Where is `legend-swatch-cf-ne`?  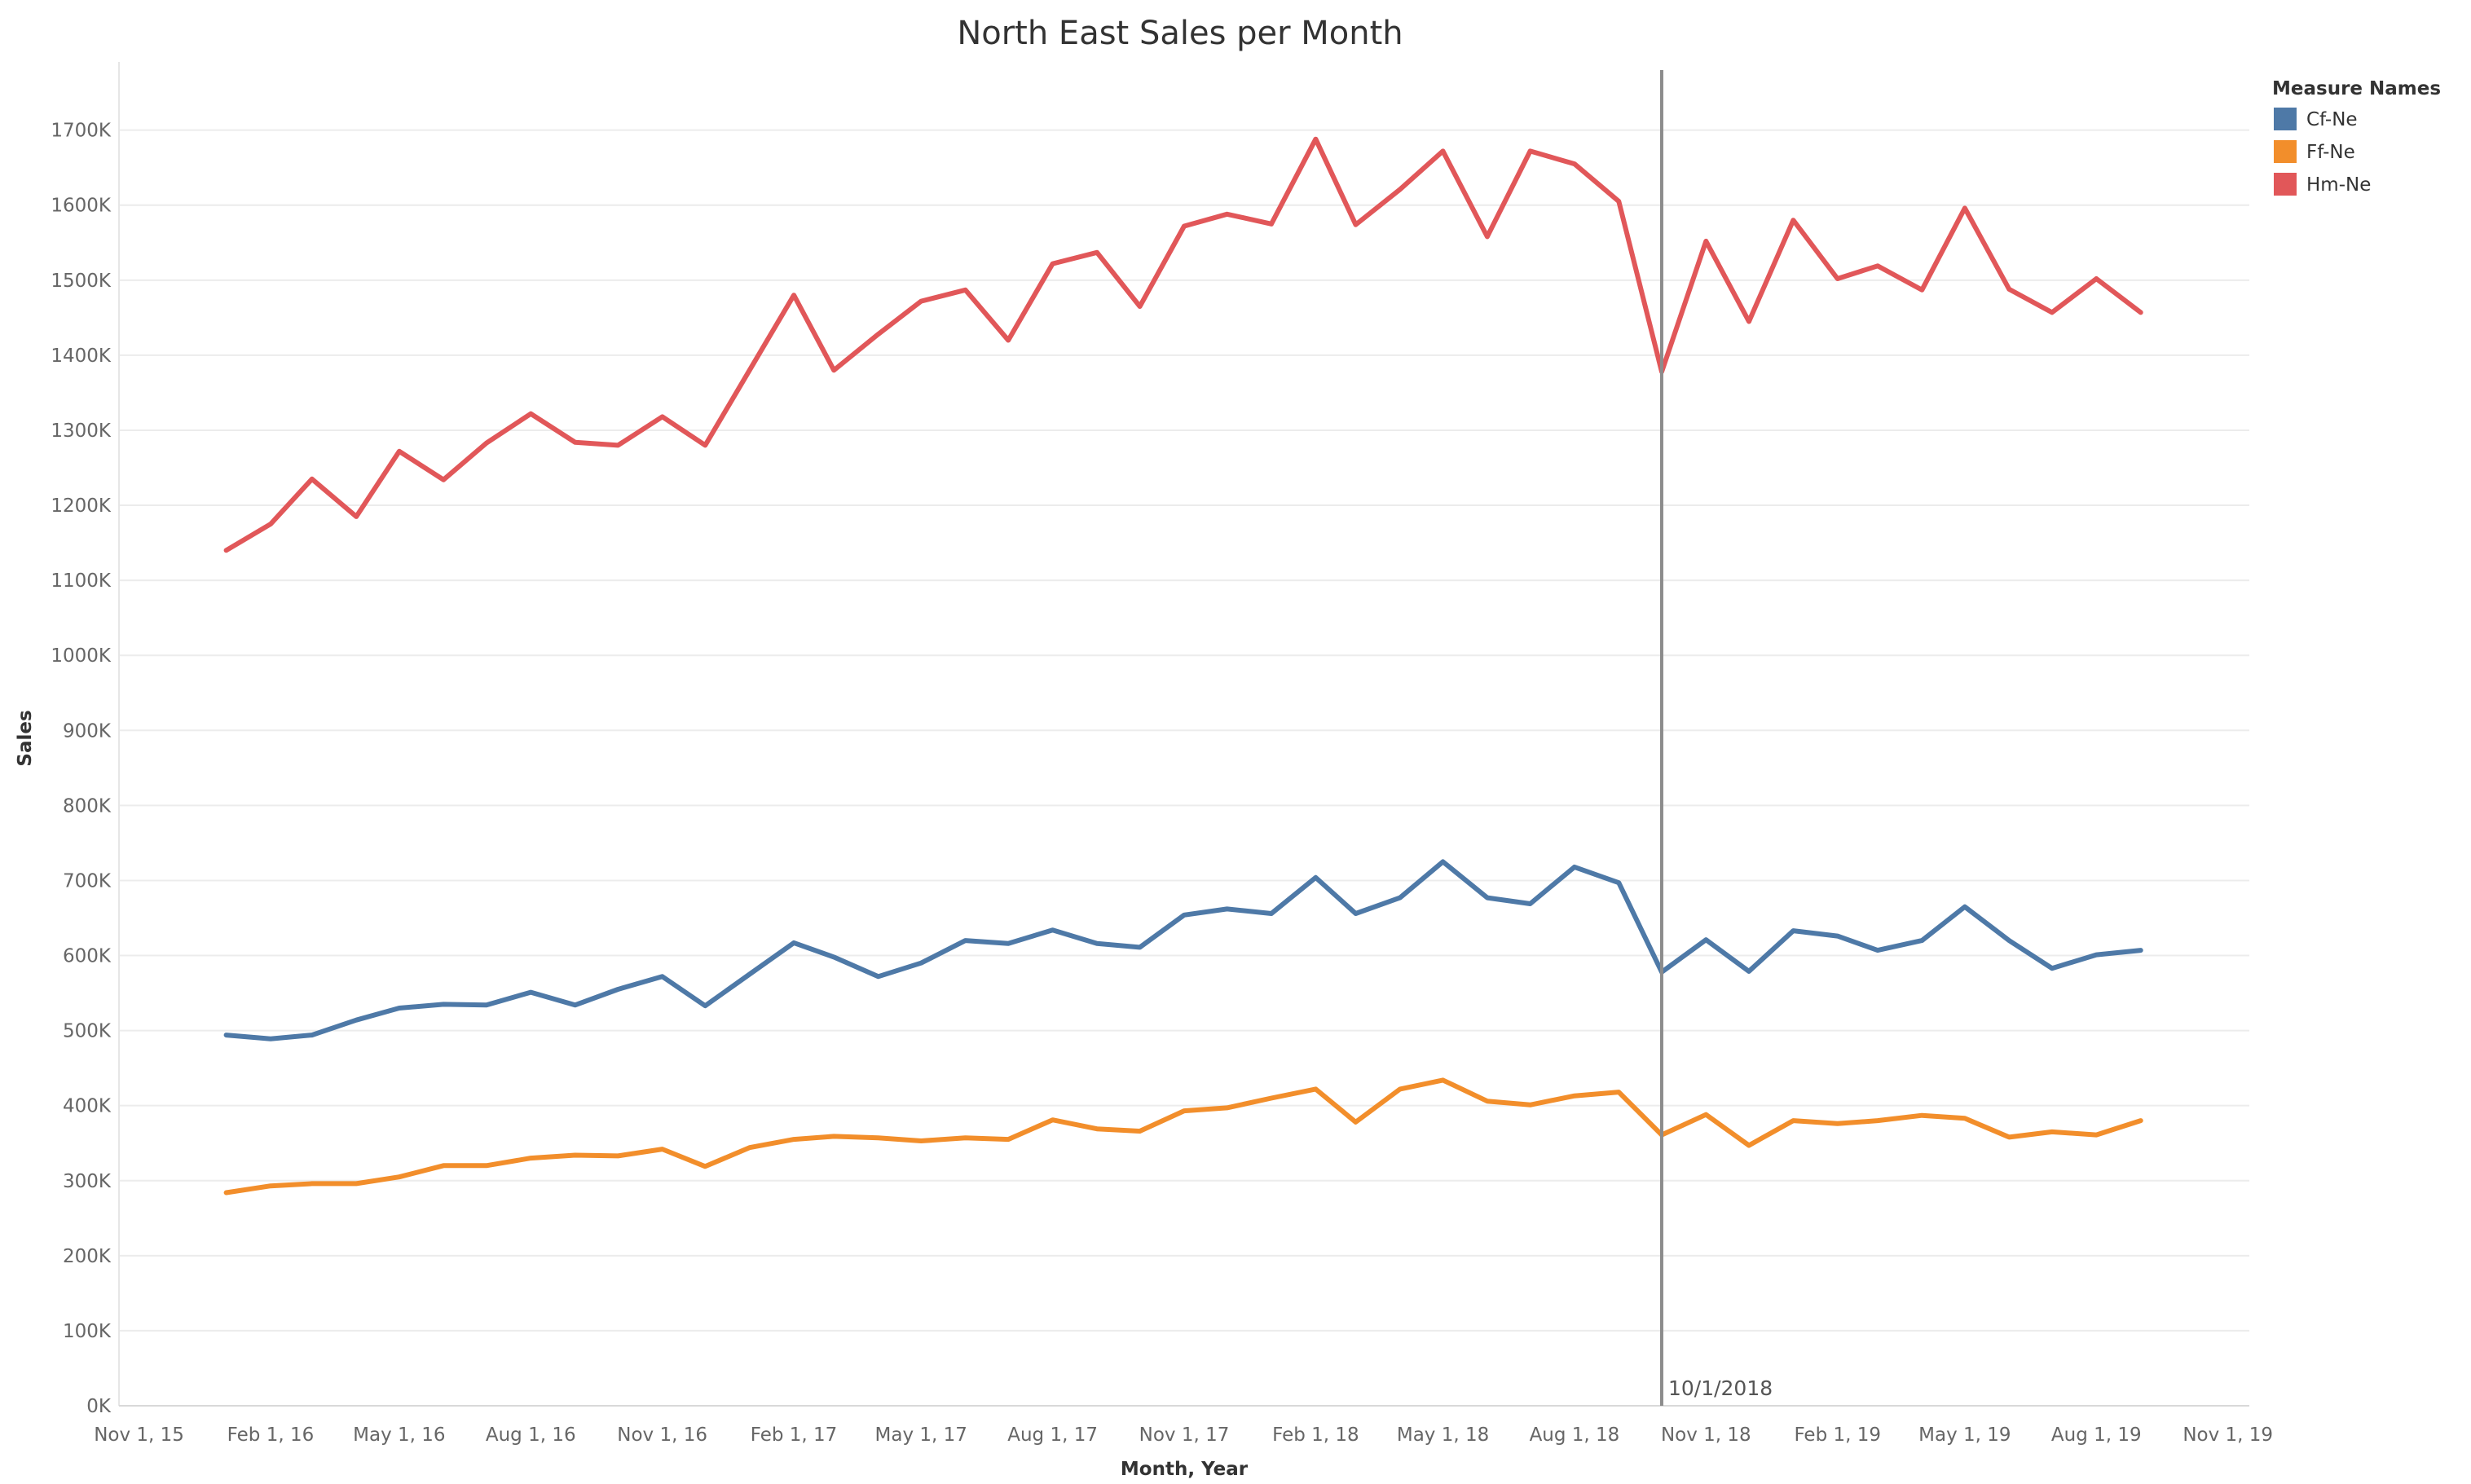 legend-swatch-cf-ne is located at coordinates (2285, 119).